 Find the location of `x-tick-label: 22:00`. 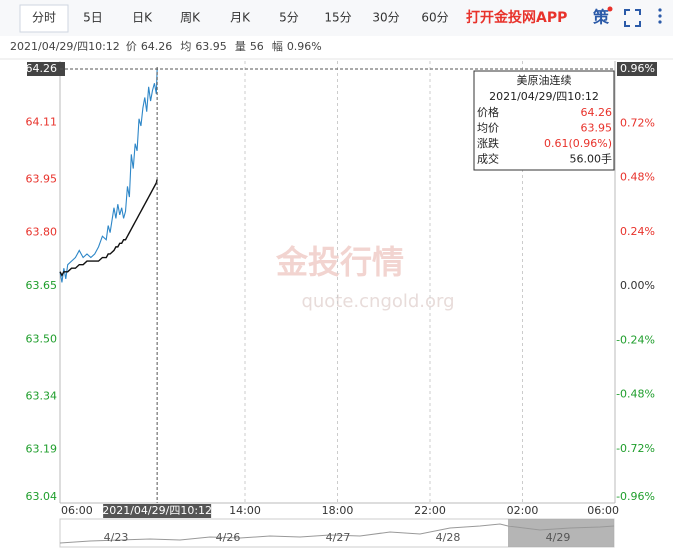

x-tick-label: 22:00 is located at coordinates (430, 510).